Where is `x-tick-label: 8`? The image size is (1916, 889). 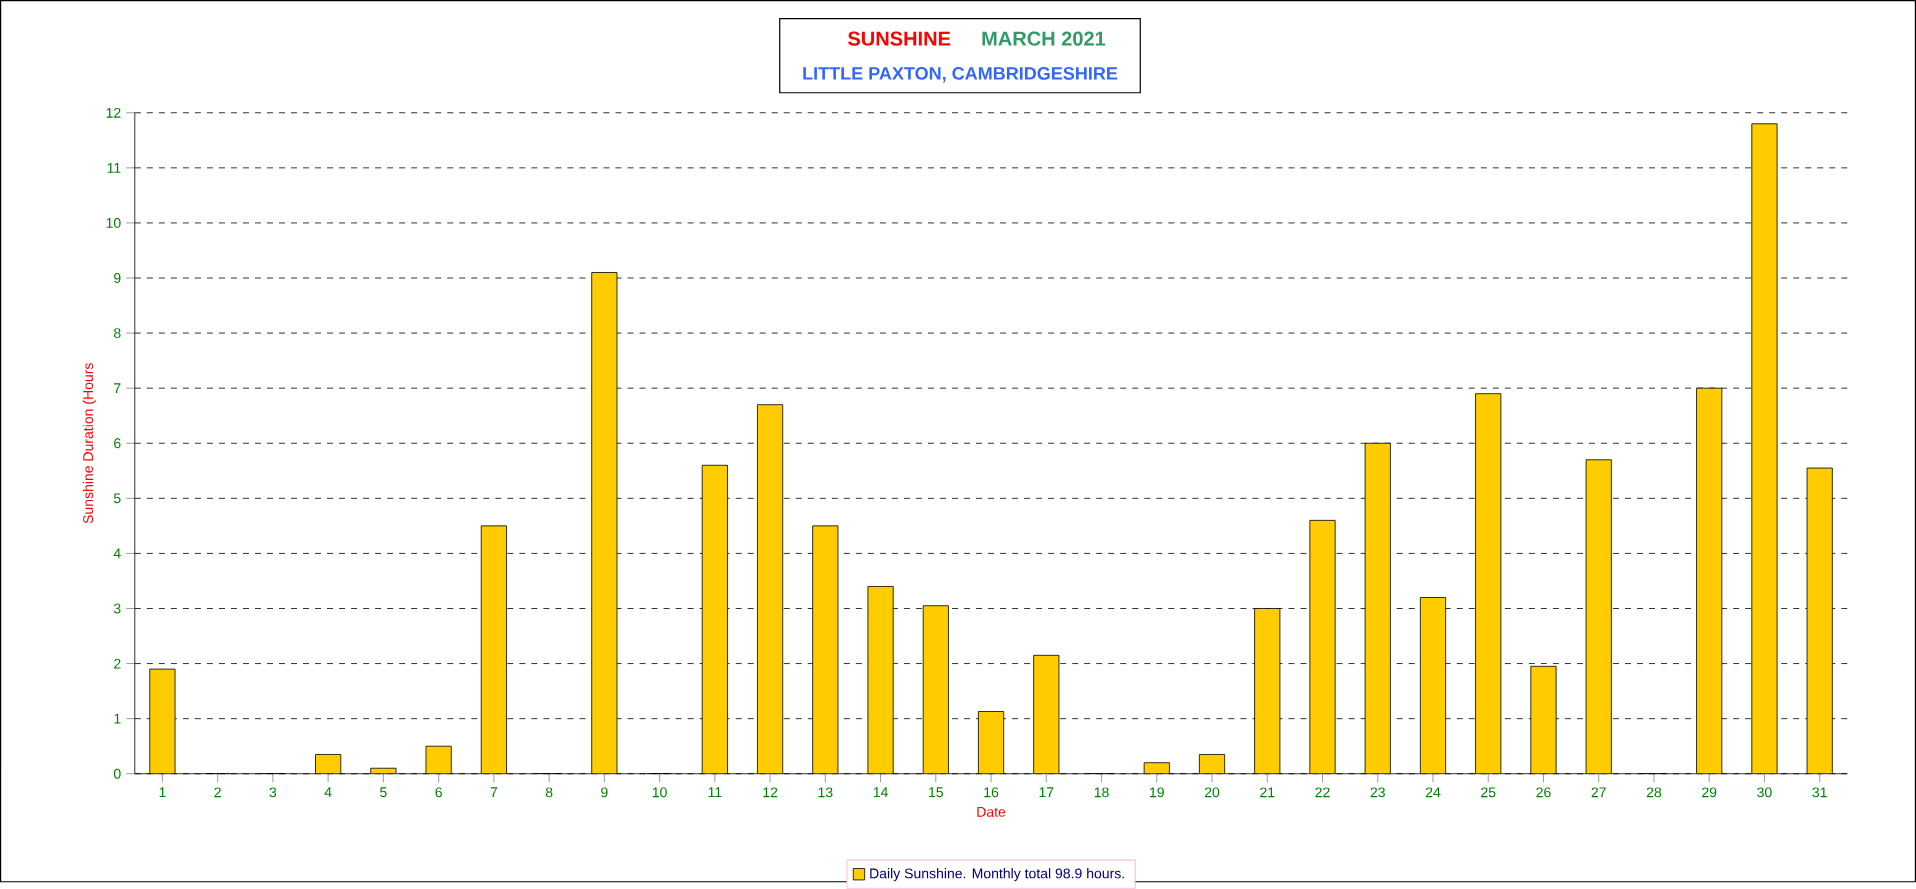
x-tick-label: 8 is located at coordinates (549, 792).